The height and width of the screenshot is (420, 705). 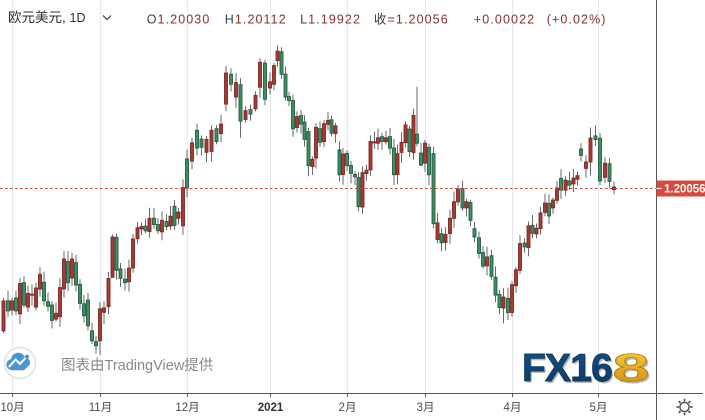 What do you see at coordinates (411, 20) in the screenshot?
I see `svg-text: 收=1.20056` at bounding box center [411, 20].